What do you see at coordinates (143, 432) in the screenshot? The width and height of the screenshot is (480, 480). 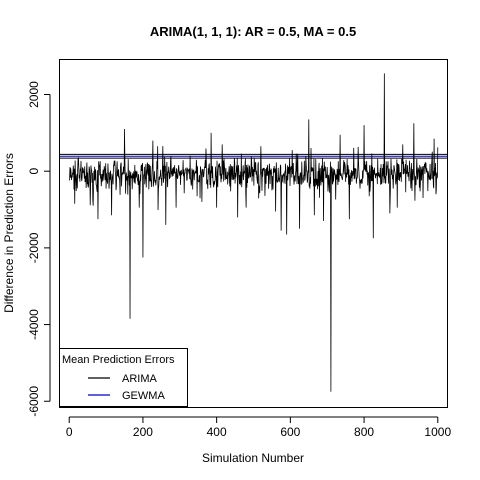 I see `x-tick-label: 200` at bounding box center [143, 432].